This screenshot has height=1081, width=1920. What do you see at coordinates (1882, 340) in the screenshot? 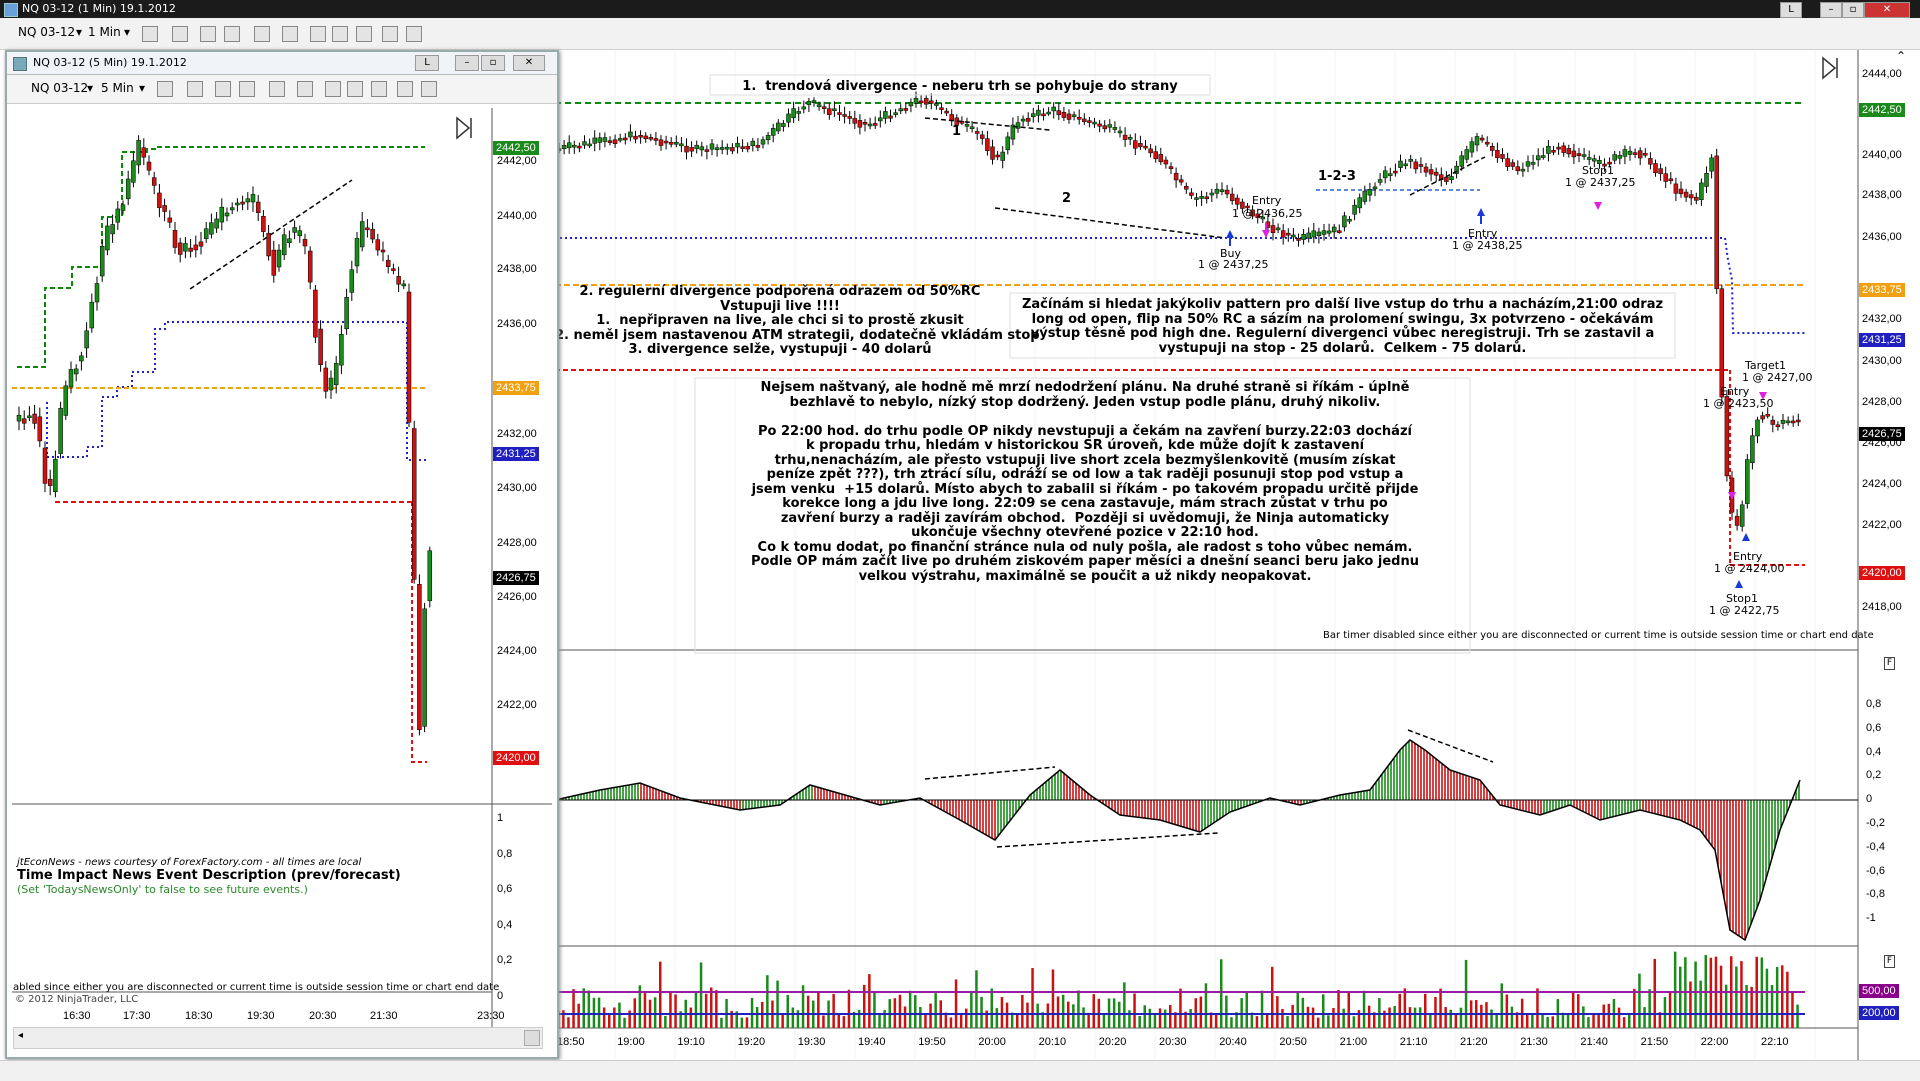
I see `price-tag: 2431,25` at bounding box center [1882, 340].